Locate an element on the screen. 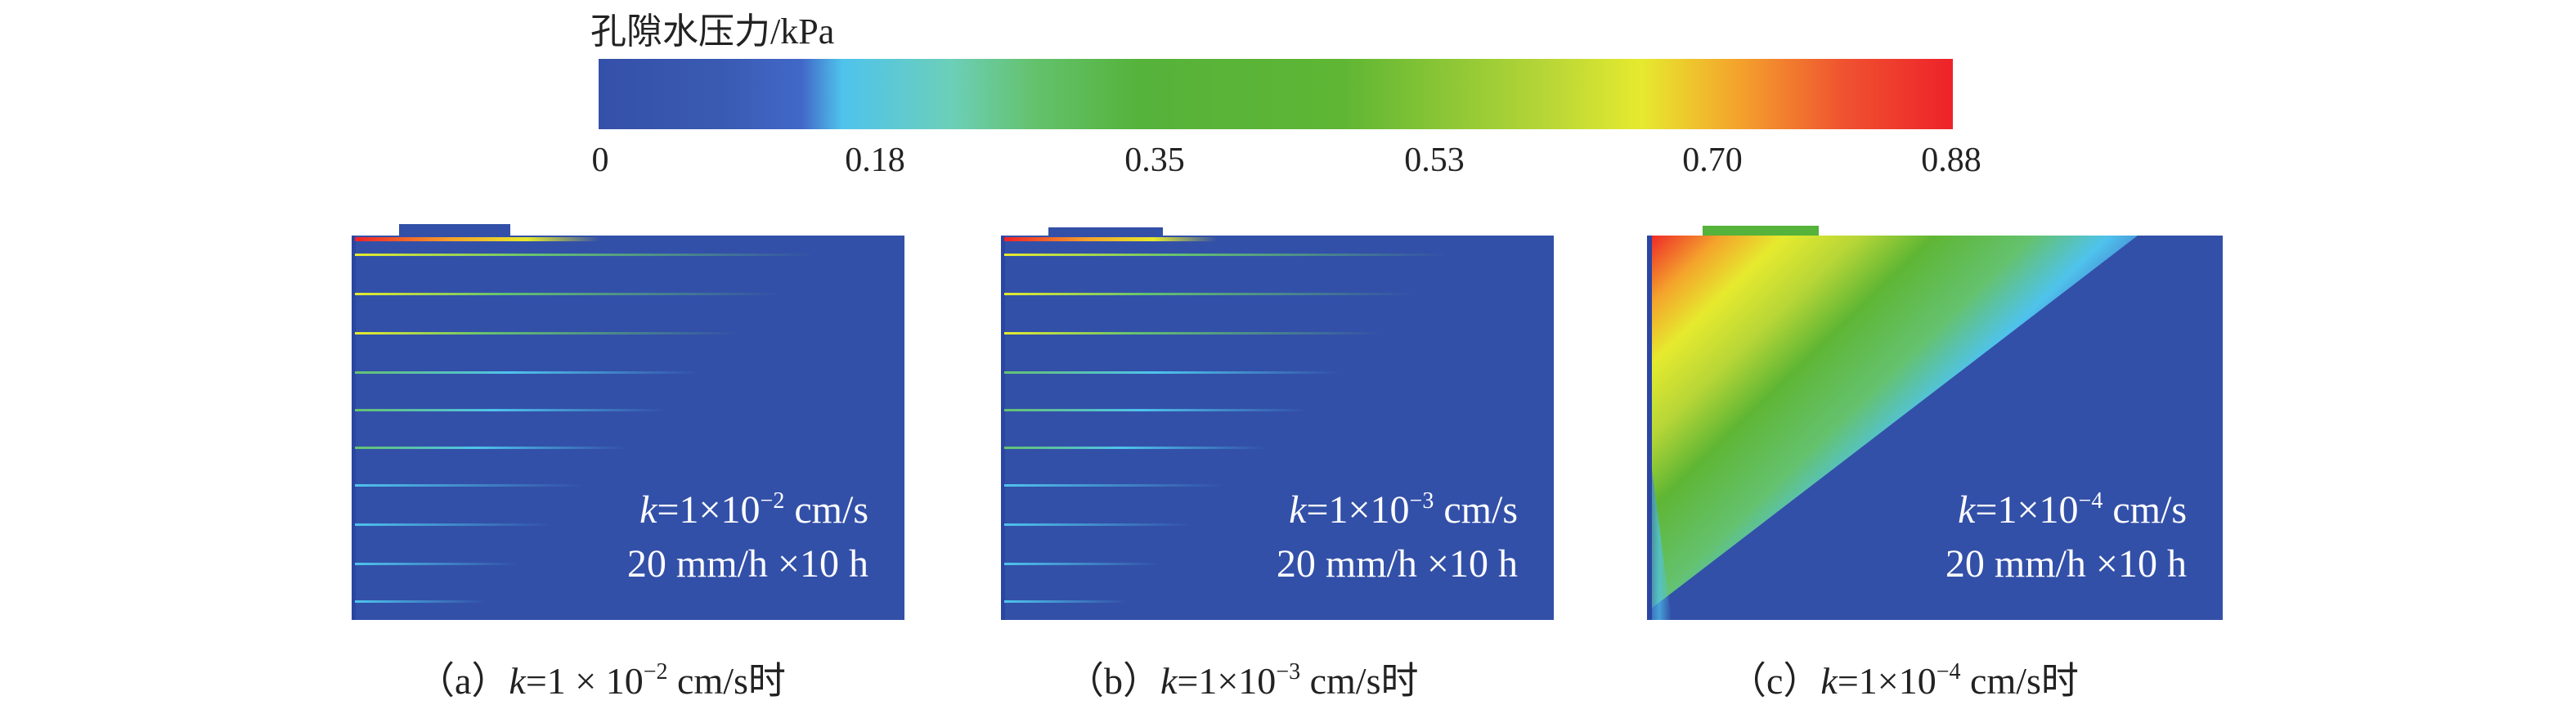  panel-c-pressure-field is located at coordinates (1935, 428).